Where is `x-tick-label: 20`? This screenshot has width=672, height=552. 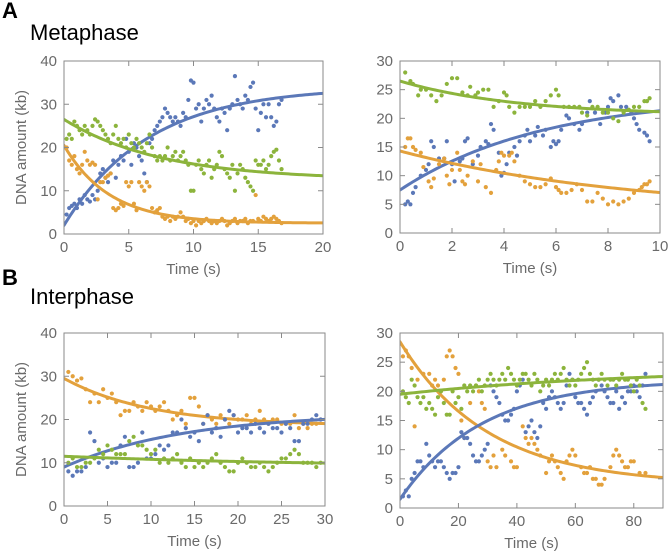
x-tick-label: 20 is located at coordinates (323, 247).